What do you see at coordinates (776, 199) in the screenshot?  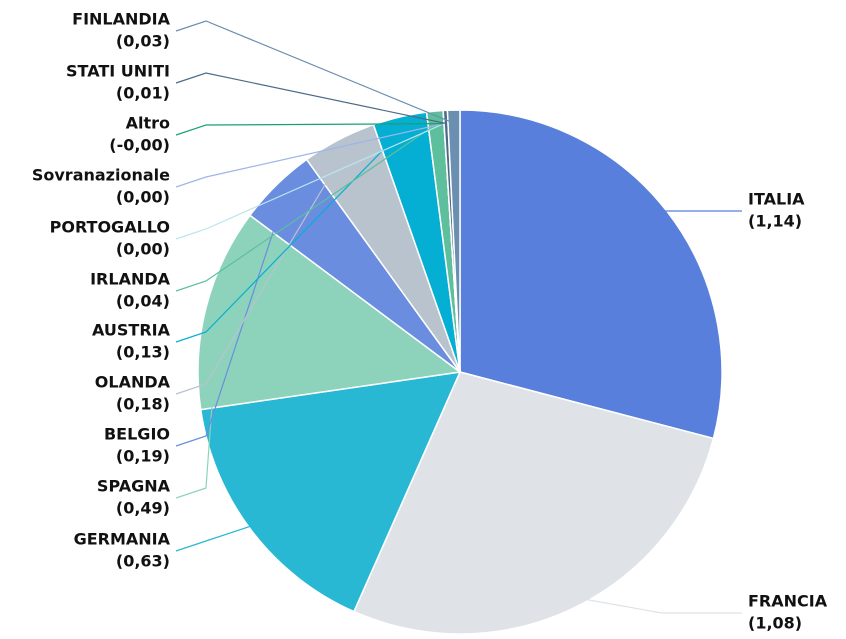 I see `slice-label: ITALIA` at bounding box center [776, 199].